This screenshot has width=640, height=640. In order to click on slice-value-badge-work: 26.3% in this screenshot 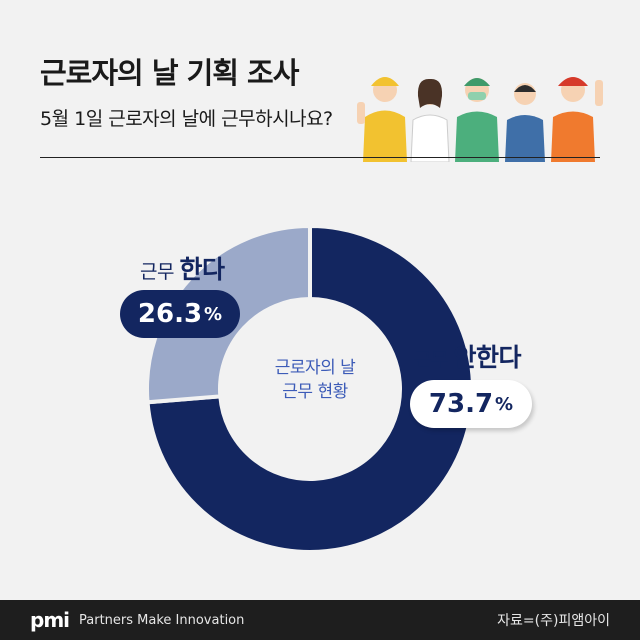, I will do `click(180, 314)`.